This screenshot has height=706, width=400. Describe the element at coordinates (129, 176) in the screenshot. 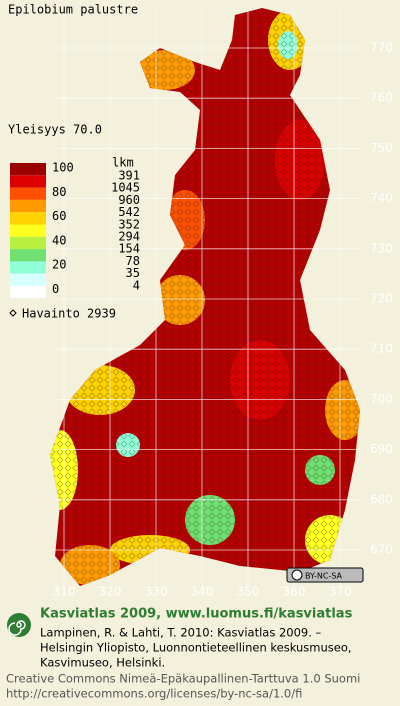

I see `count-label: 391` at that location.